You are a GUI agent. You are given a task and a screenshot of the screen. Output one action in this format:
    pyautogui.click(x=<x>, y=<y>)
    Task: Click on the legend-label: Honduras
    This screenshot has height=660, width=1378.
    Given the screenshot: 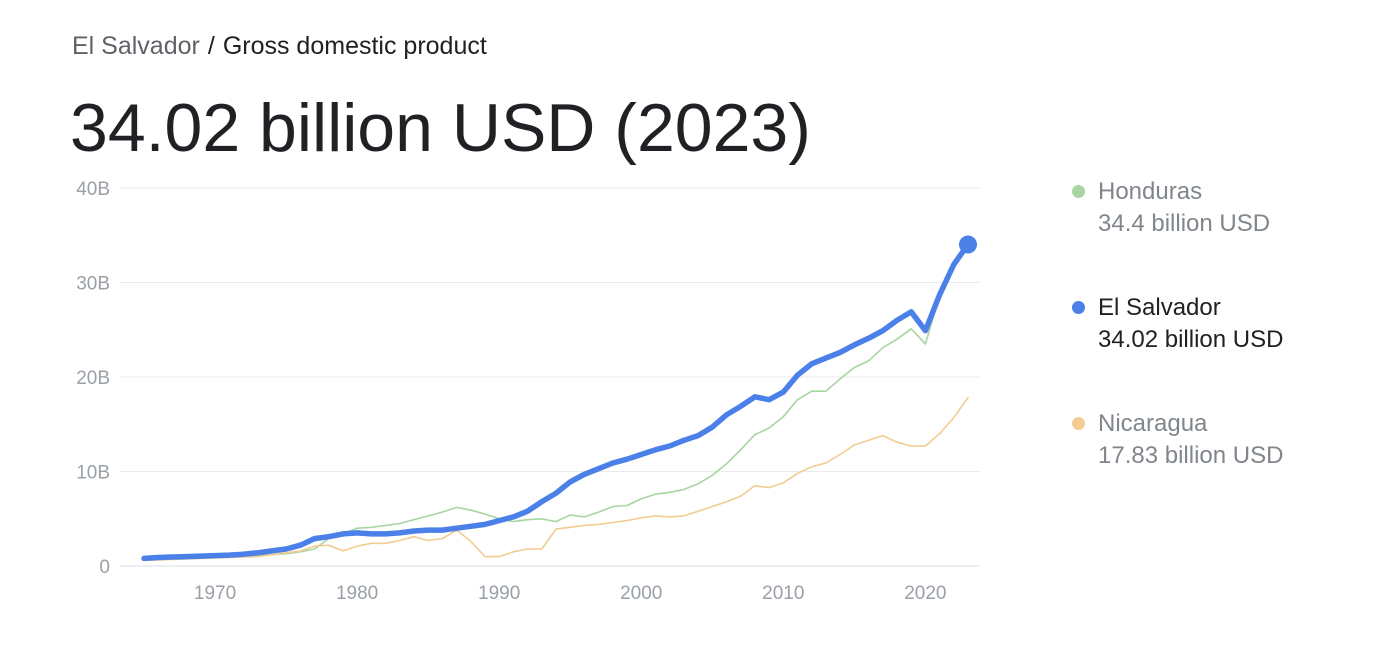 What is the action you would take?
    pyautogui.click(x=1150, y=191)
    